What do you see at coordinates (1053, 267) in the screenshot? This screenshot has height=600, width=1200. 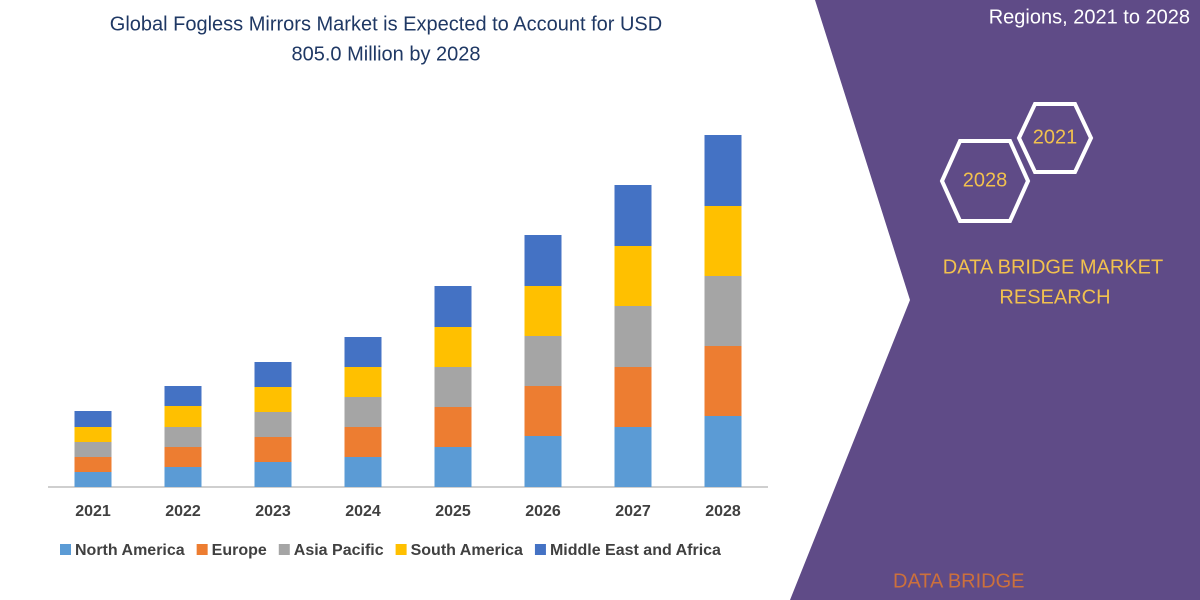 I see `brand-text: DATA BRIDGE MARKET` at bounding box center [1053, 267].